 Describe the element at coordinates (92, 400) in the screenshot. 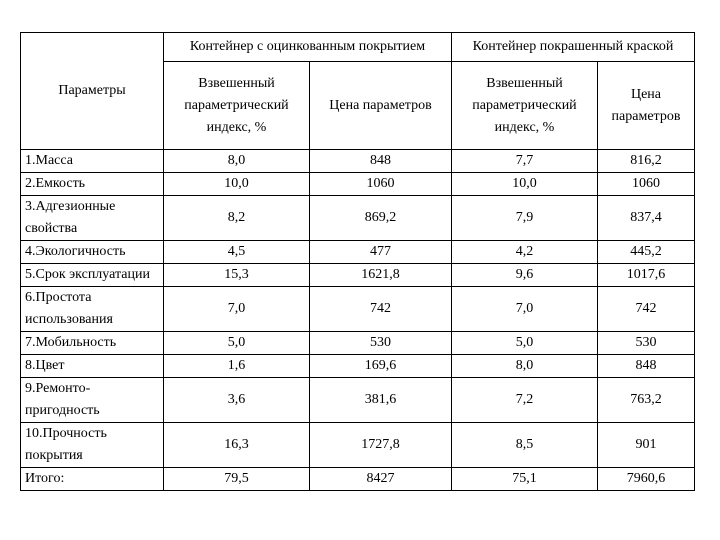

I see `param-name-cell: 9.Ремонто- пригодность` at that location.